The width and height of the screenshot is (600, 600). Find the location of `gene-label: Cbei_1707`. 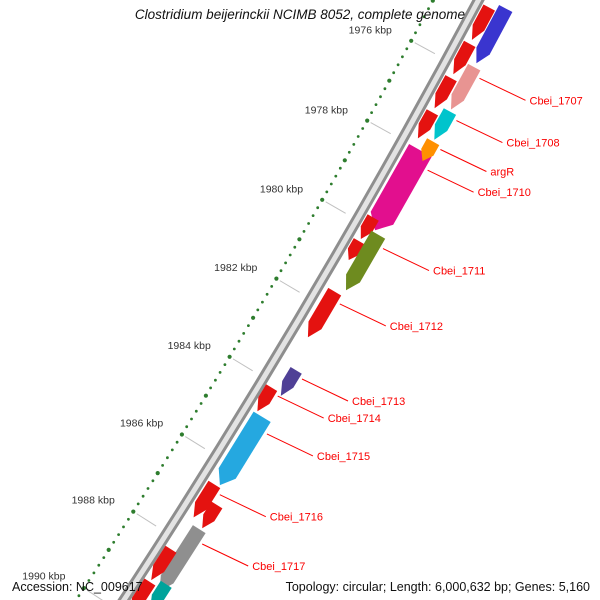

gene-label: Cbei_1707 is located at coordinates (556, 101).